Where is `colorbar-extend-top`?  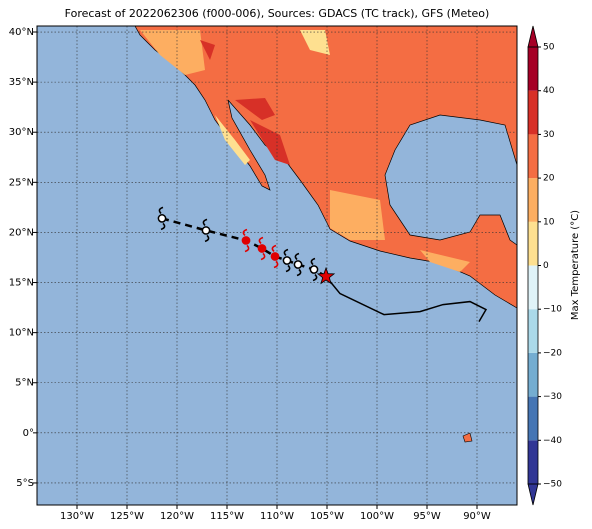 colorbar-extend-top is located at coordinates (533, 36).